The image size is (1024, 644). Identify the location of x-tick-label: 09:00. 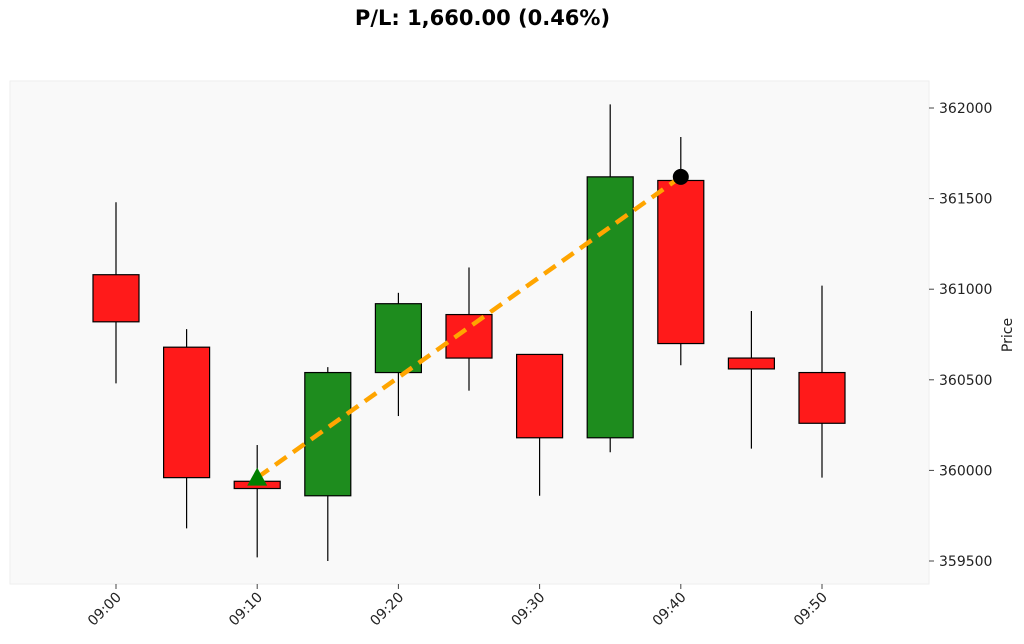
(105, 610).